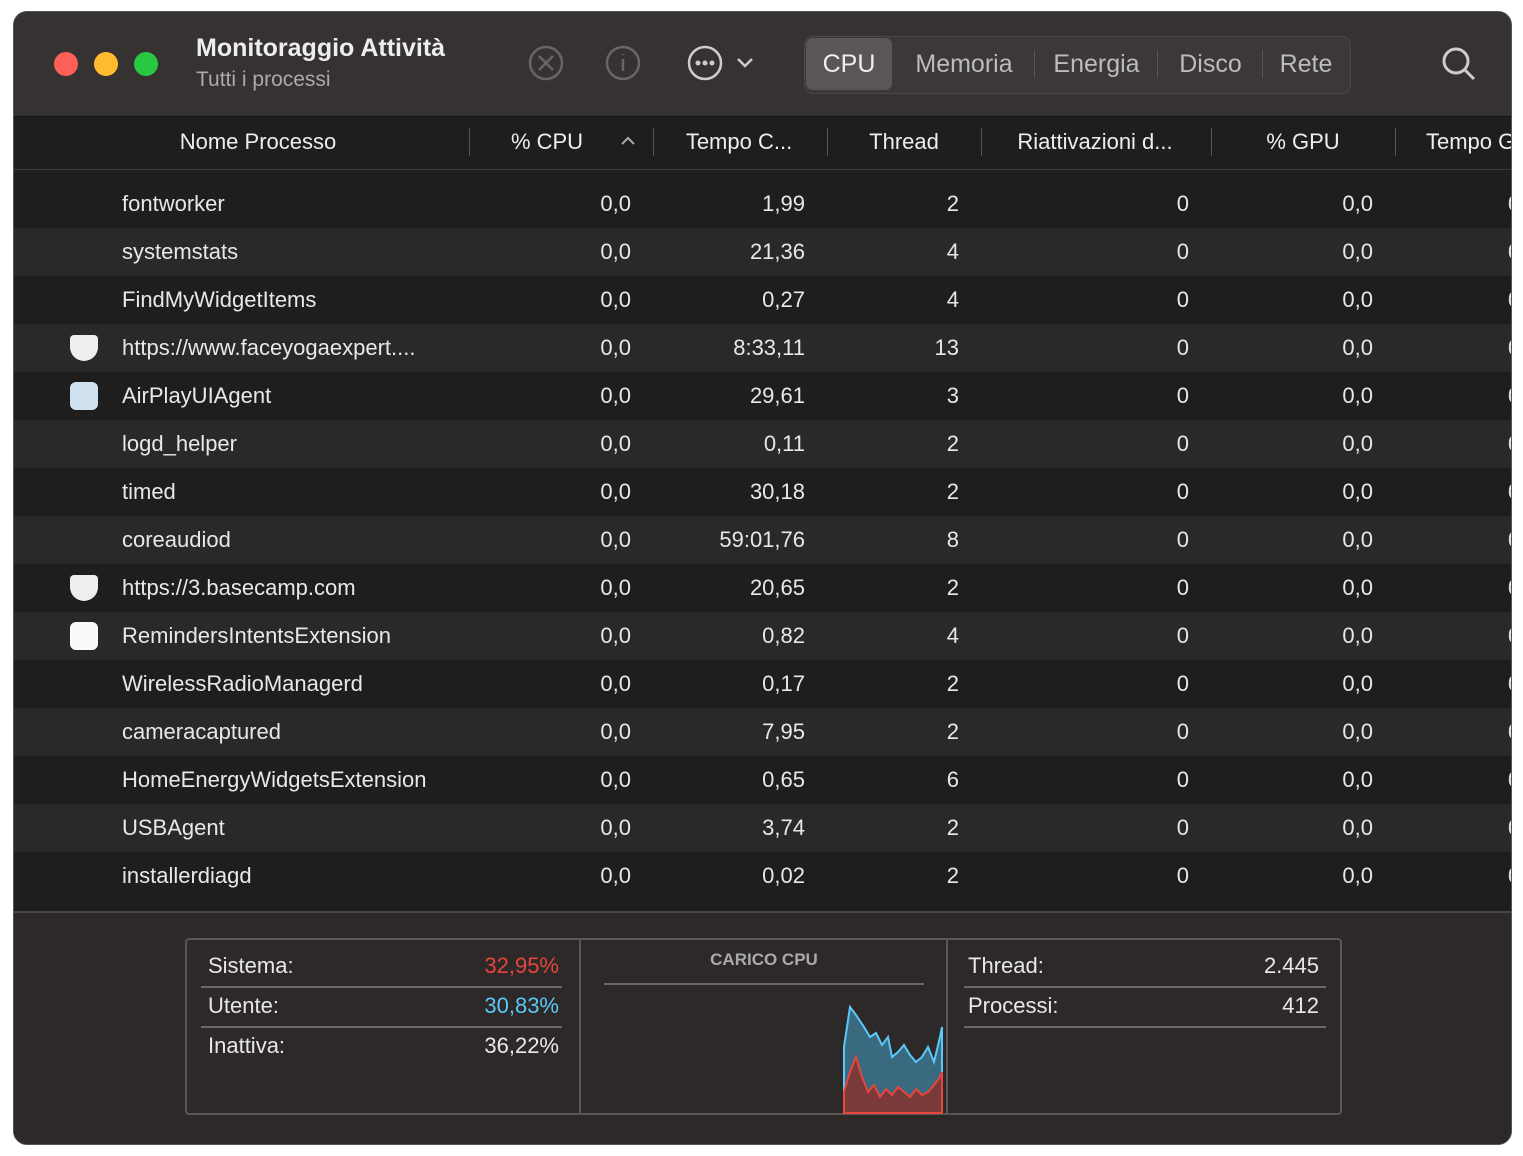 Image resolution: width=1523 pixels, height=1156 pixels. What do you see at coordinates (763, 1026) in the screenshot?
I see `stats-box` at bounding box center [763, 1026].